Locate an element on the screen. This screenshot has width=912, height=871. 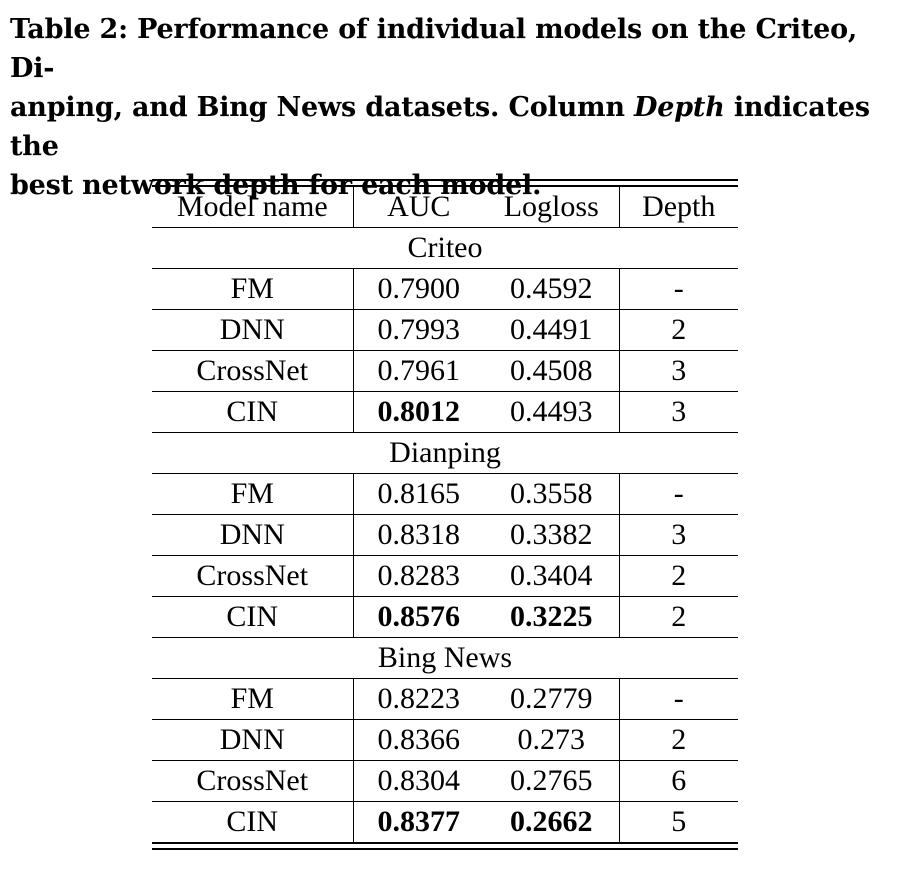
cell-logloss-best: 0.2662 is located at coordinates (552, 821).